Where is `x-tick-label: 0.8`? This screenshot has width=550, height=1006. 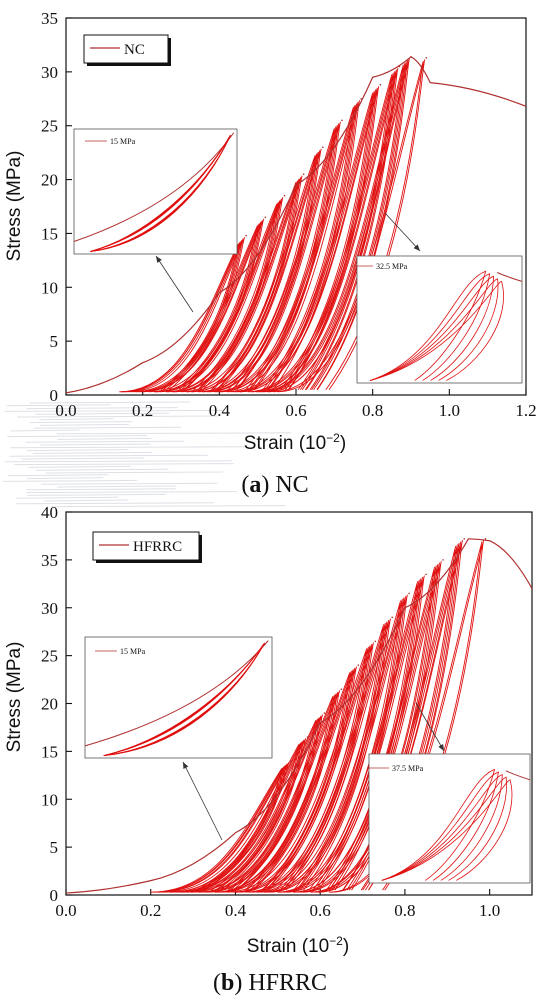 x-tick-label: 0.8 is located at coordinates (404, 910).